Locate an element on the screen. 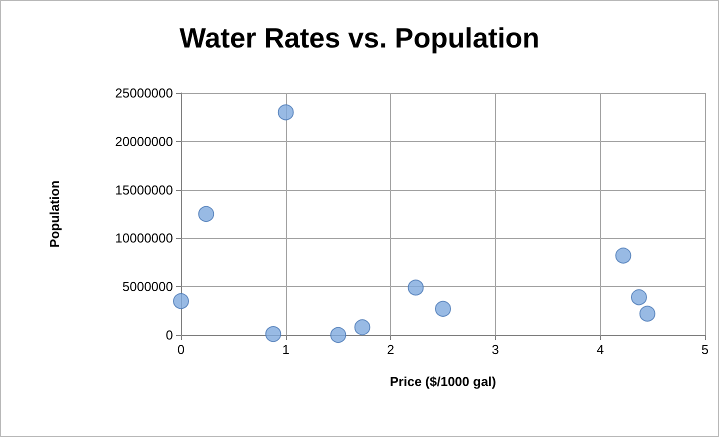 The height and width of the screenshot is (437, 719). x-tick-label: 4 is located at coordinates (600, 349).